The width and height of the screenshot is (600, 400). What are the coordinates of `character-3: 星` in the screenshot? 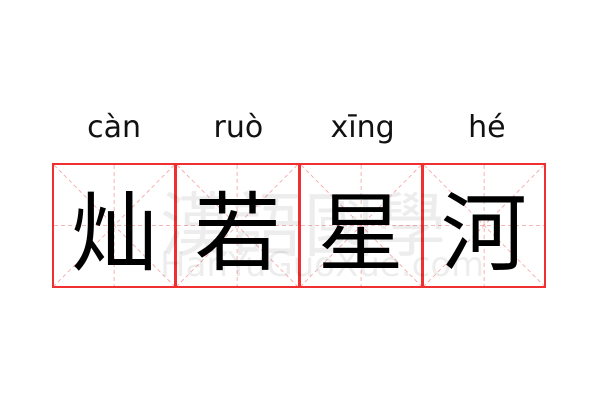 It's located at (360, 234).